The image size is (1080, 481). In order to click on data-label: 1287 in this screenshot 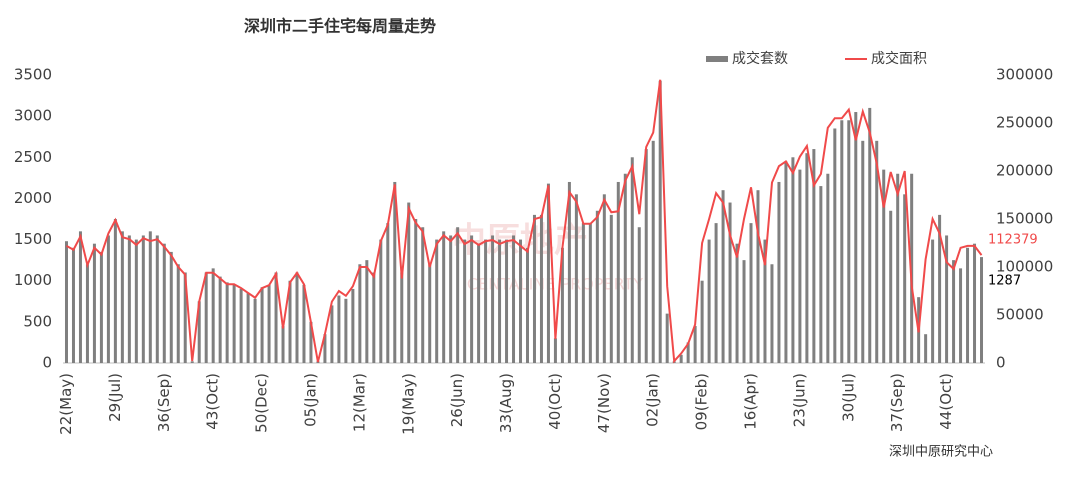, I will do `click(1004, 281)`.